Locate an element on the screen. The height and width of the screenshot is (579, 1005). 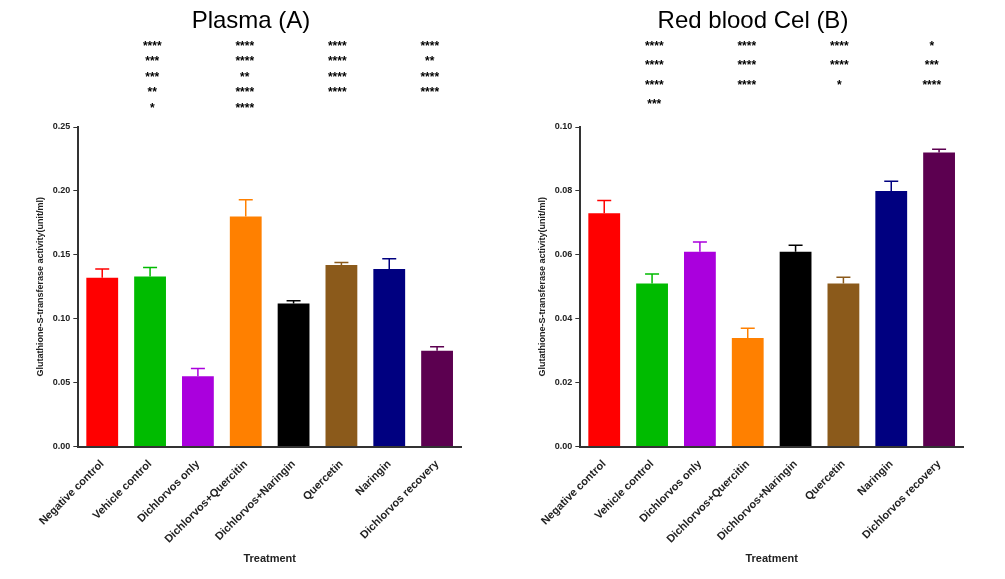
y-tick-label: 0.05 is located at coordinates (61, 382).